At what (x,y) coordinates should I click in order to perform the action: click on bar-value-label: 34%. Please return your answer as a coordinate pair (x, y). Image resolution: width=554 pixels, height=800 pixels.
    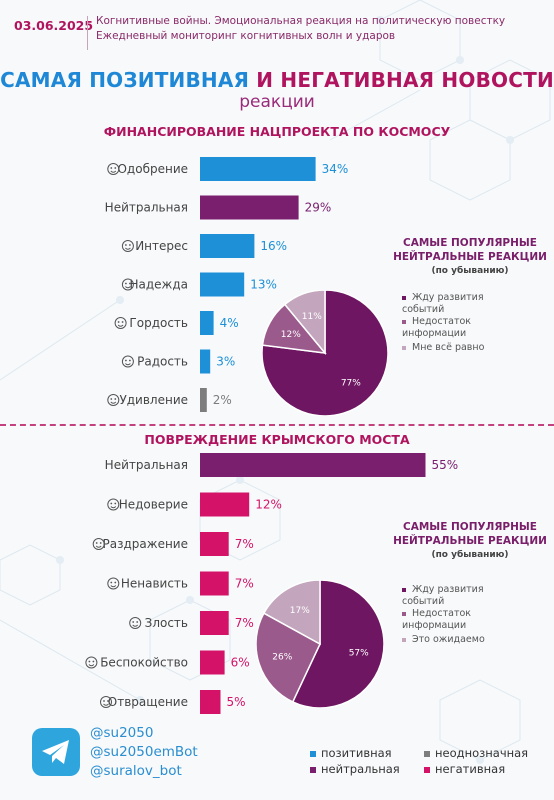
    Looking at the image, I should click on (335, 169).